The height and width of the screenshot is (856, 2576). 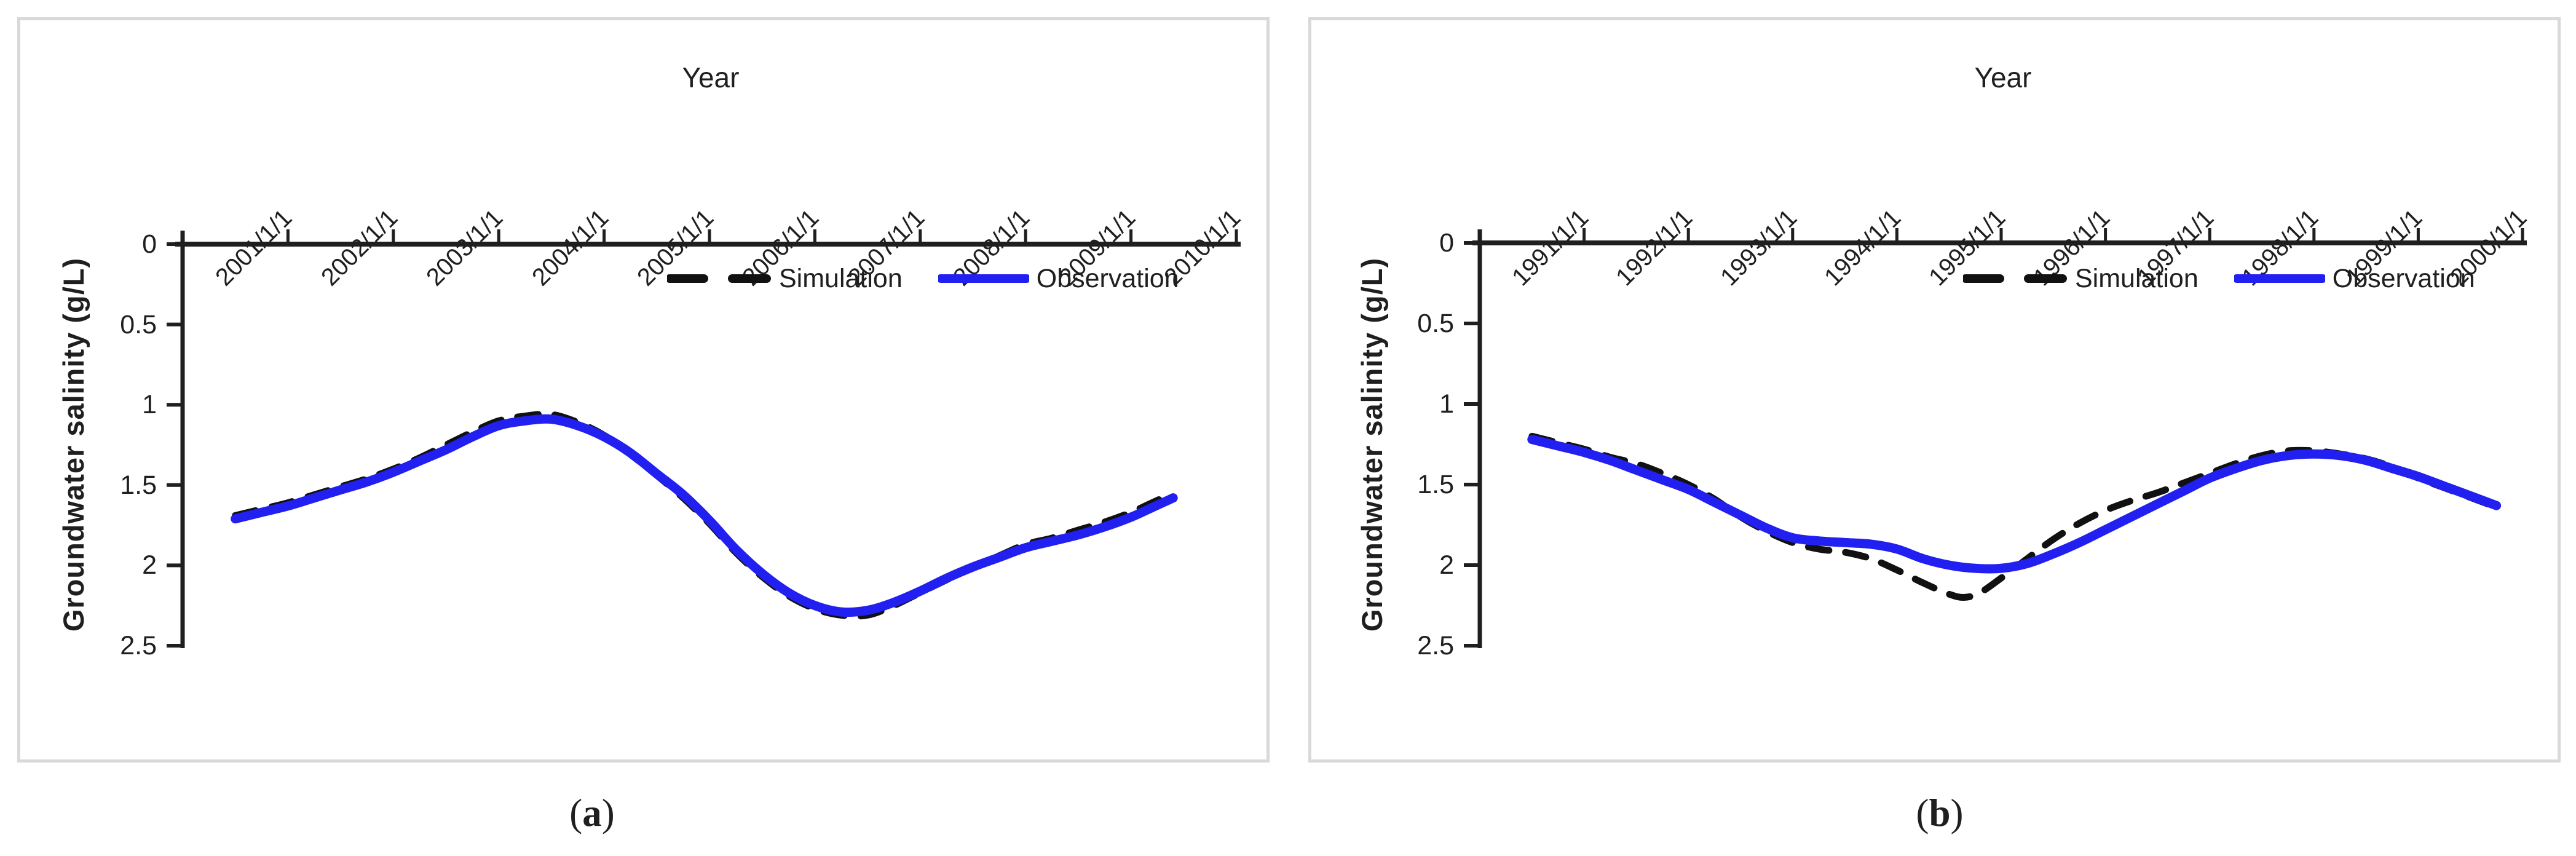 I want to click on series-observation-a, so click(x=704, y=515).